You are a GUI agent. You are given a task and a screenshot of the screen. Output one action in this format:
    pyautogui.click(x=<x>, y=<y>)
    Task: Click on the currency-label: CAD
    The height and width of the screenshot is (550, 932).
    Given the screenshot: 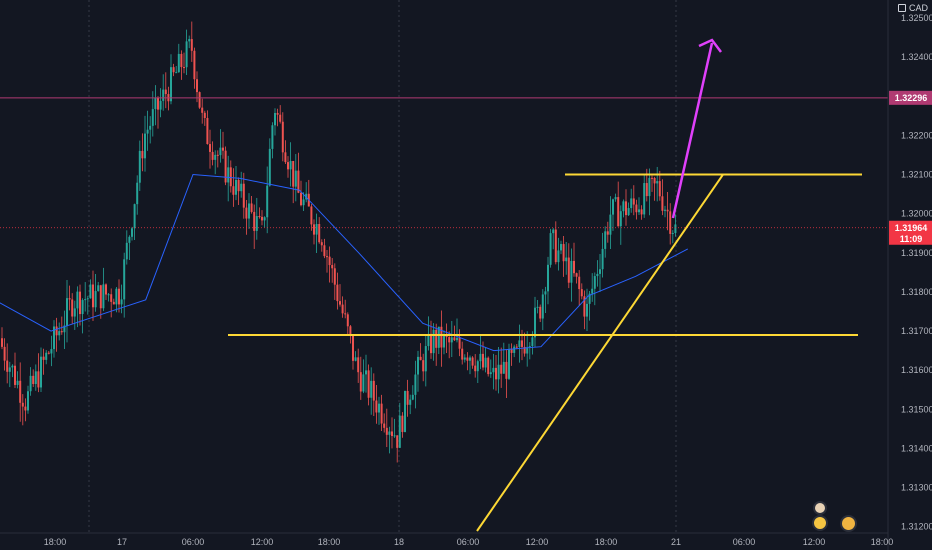 What is the action you would take?
    pyautogui.click(x=913, y=8)
    